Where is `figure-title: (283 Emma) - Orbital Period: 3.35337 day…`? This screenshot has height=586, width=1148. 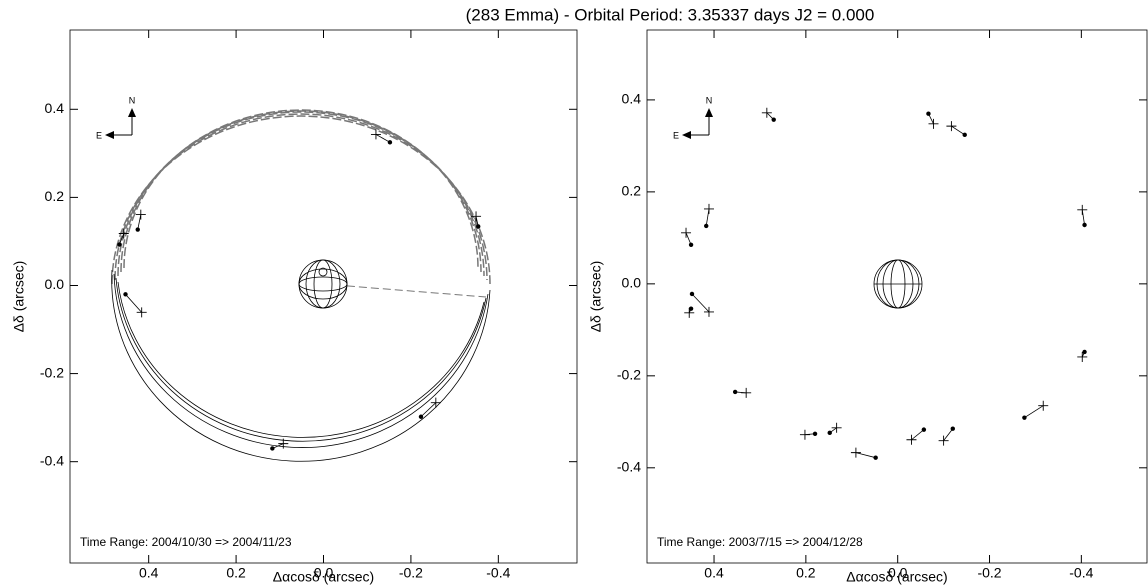 figure-title: (283 Emma) - Orbital Period: 3.35337 day… is located at coordinates (670, 14).